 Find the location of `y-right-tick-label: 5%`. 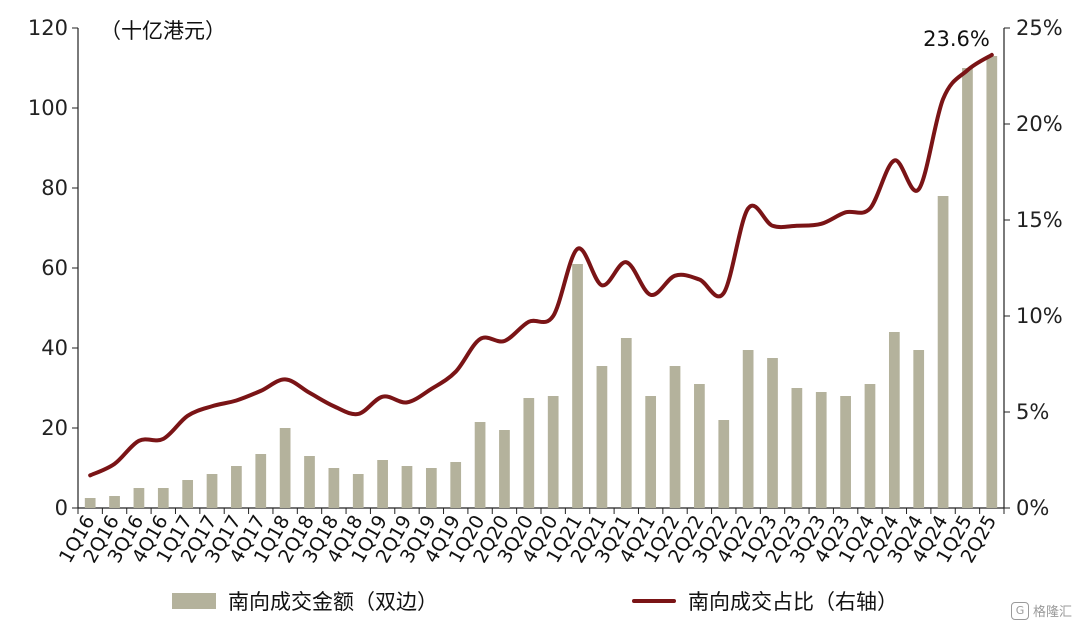

y-right-tick-label: 5% is located at coordinates (1032, 412).